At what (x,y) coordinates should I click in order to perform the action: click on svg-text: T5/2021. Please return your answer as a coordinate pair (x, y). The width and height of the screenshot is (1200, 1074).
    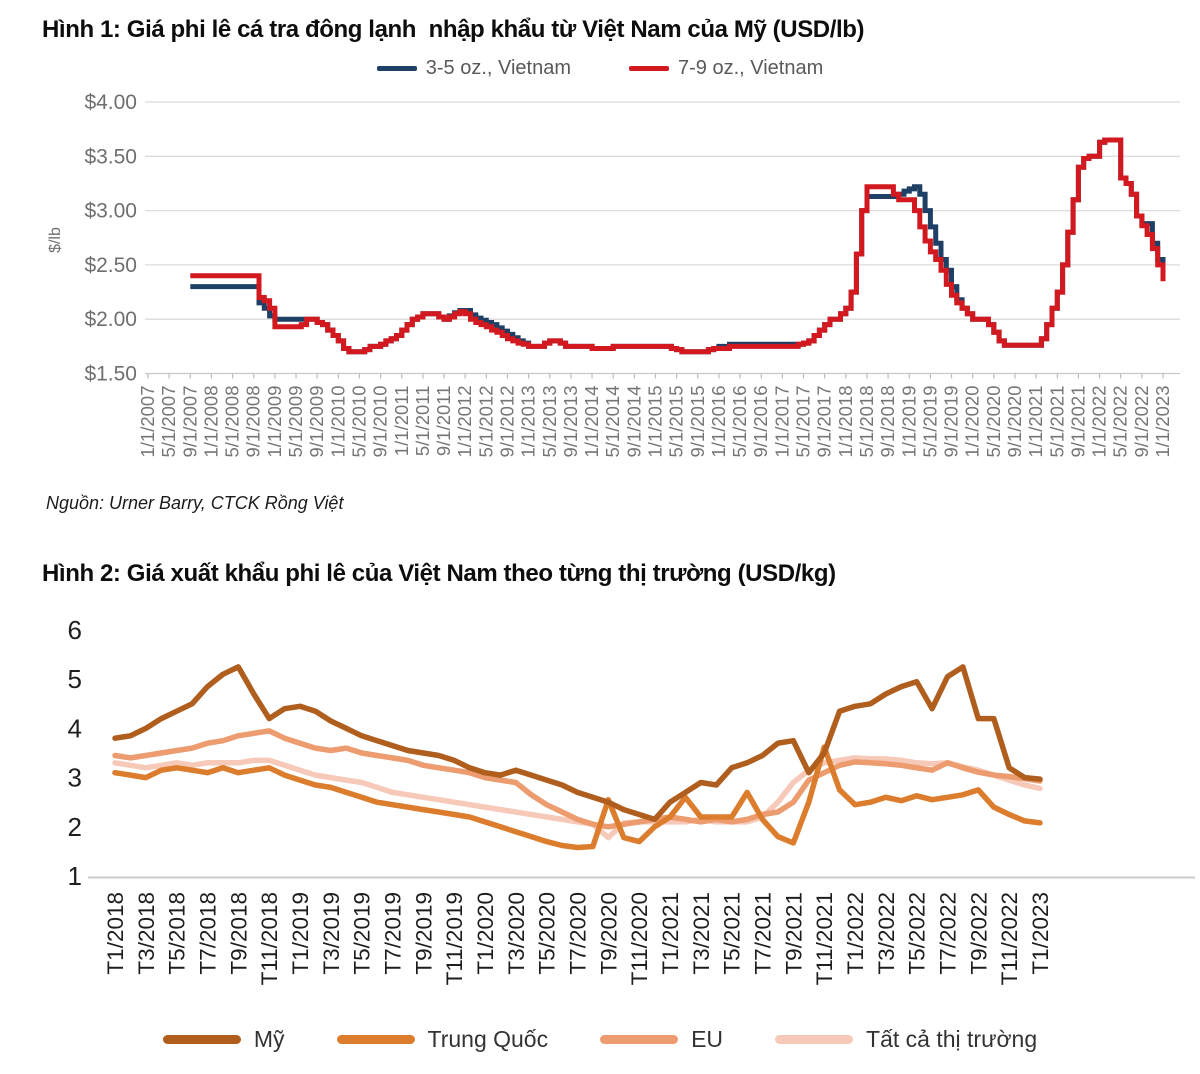
    Looking at the image, I should click on (732, 933).